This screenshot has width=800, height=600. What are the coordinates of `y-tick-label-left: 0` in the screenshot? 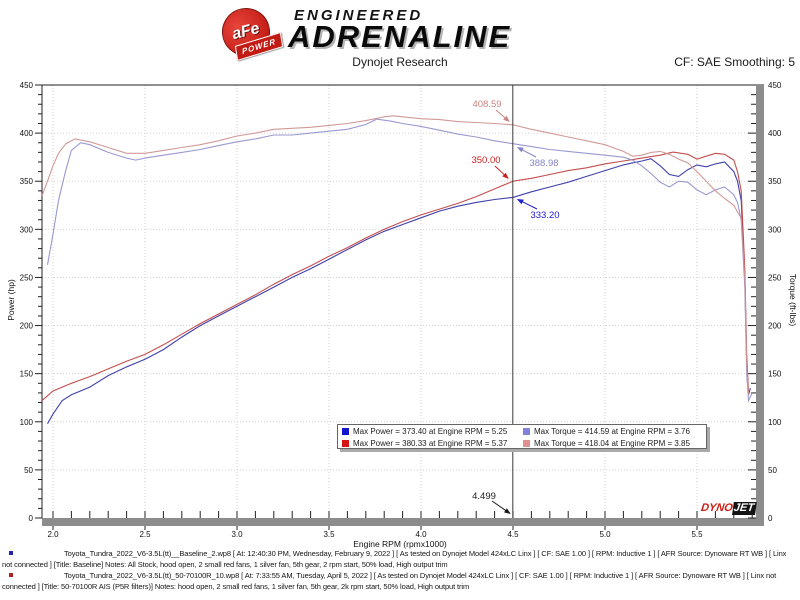 It's located at (31, 518).